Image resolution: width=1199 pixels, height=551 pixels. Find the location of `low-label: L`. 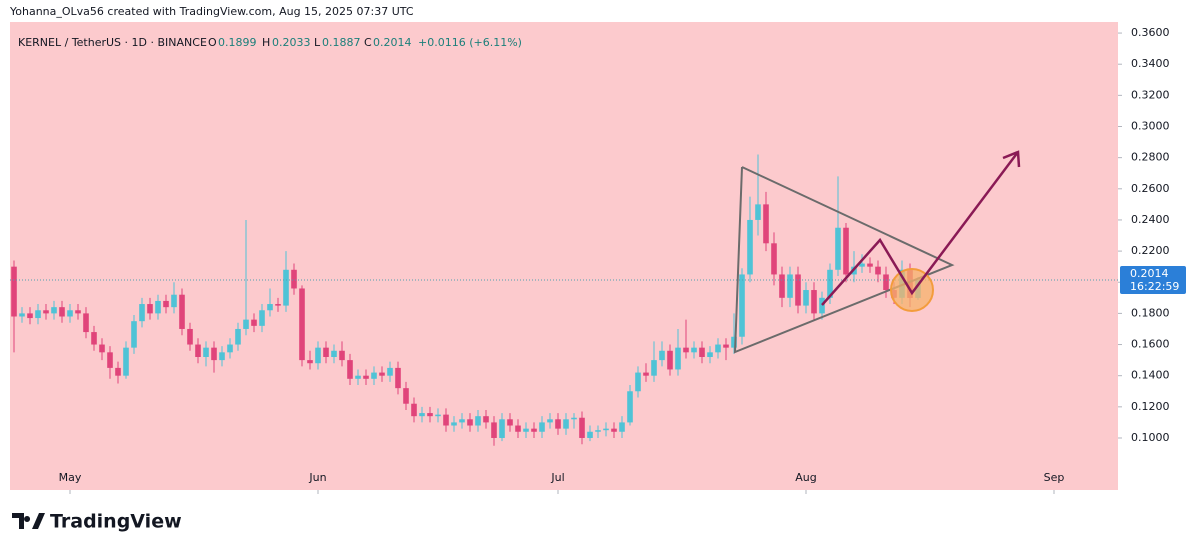

low-label: L is located at coordinates (317, 42).